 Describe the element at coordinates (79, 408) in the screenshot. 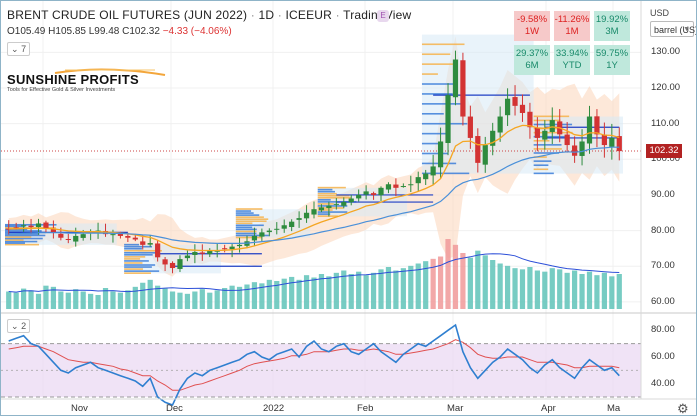

I see `time-tick-label: Nov` at that location.